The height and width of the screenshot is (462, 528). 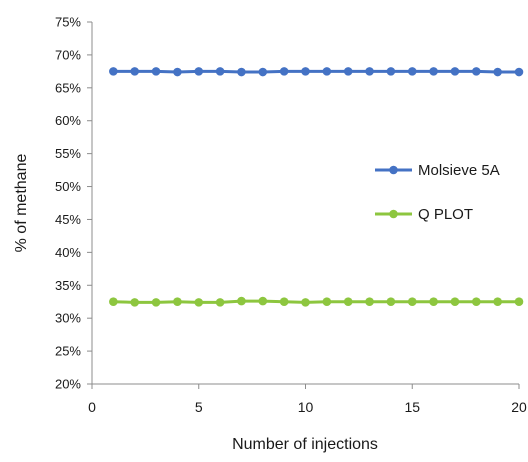 What do you see at coordinates (68, 120) in the screenshot?
I see `y-tick-label: 60%` at bounding box center [68, 120].